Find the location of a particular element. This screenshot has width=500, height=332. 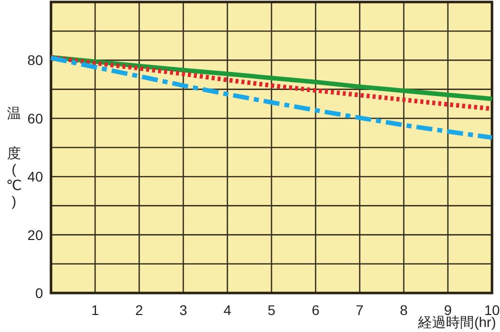

x-tick-label: 3 is located at coordinates (183, 310).